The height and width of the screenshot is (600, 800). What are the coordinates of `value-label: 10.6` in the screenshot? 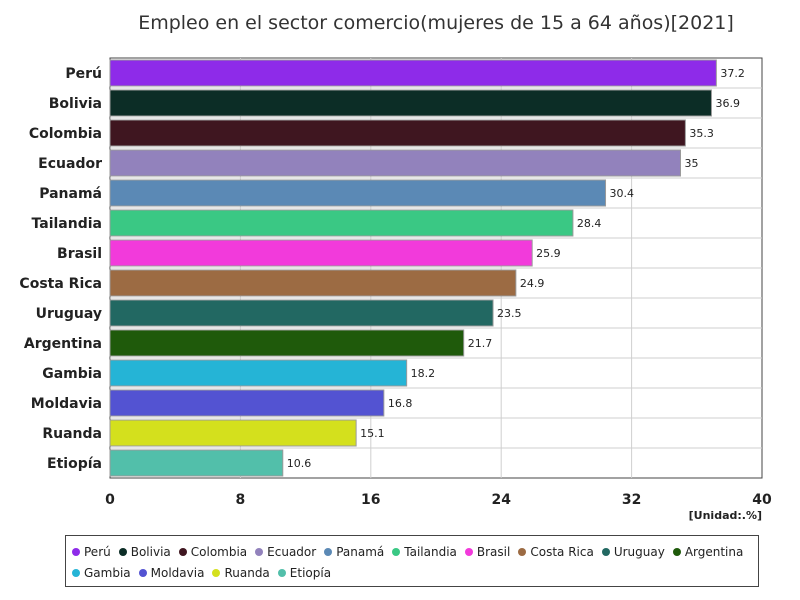 It's located at (299, 463).